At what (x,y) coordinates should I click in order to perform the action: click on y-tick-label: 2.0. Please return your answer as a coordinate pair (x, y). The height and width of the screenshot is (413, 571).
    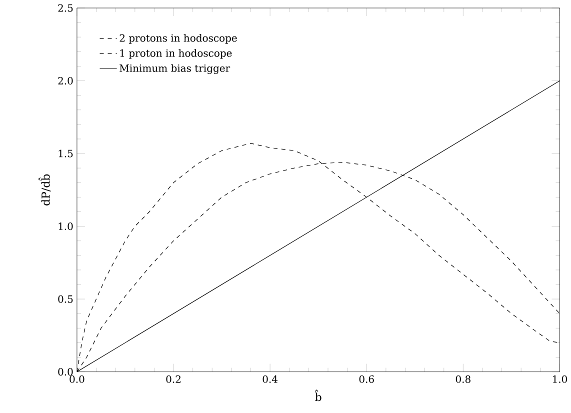
    Looking at the image, I should click on (65, 81).